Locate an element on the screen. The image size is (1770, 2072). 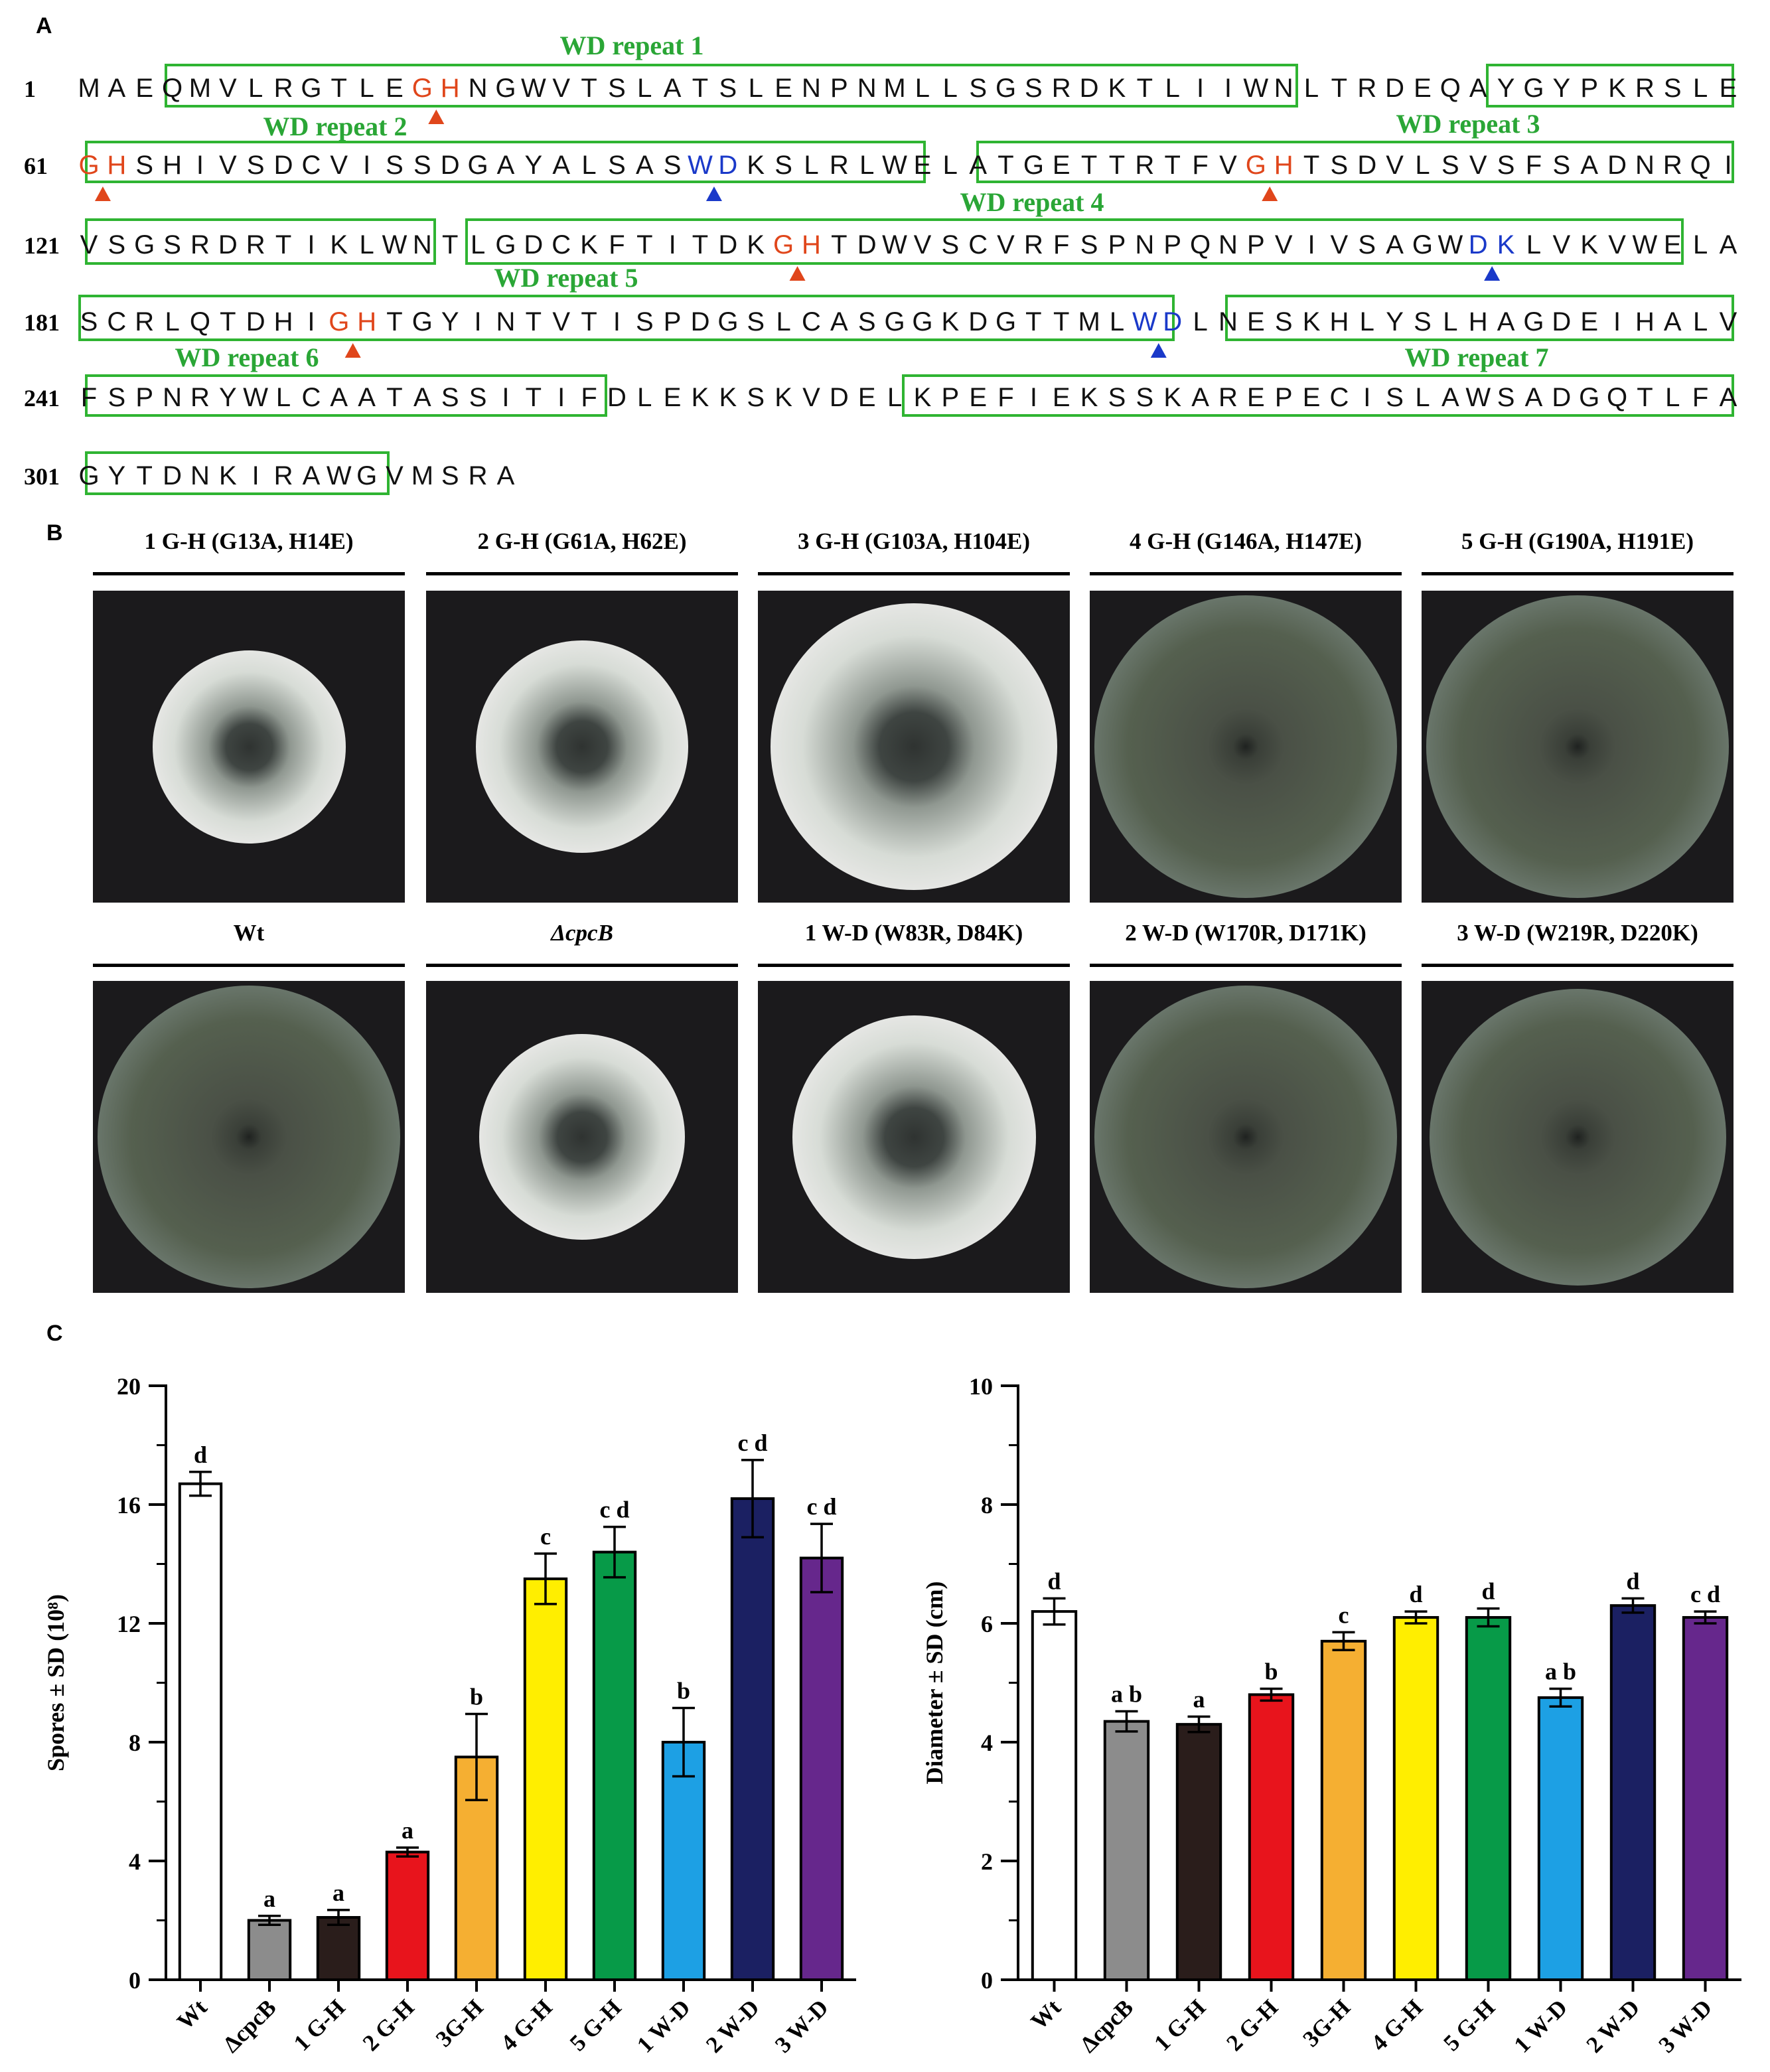
significance-letter: c d is located at coordinates (822, 1507).